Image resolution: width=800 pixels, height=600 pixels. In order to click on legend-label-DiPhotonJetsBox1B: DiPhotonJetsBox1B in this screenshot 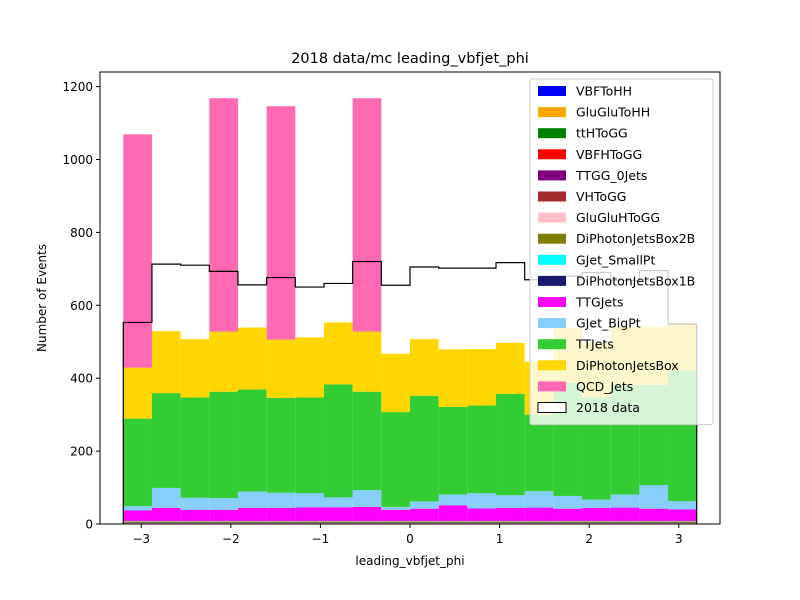, I will do `click(635, 280)`.